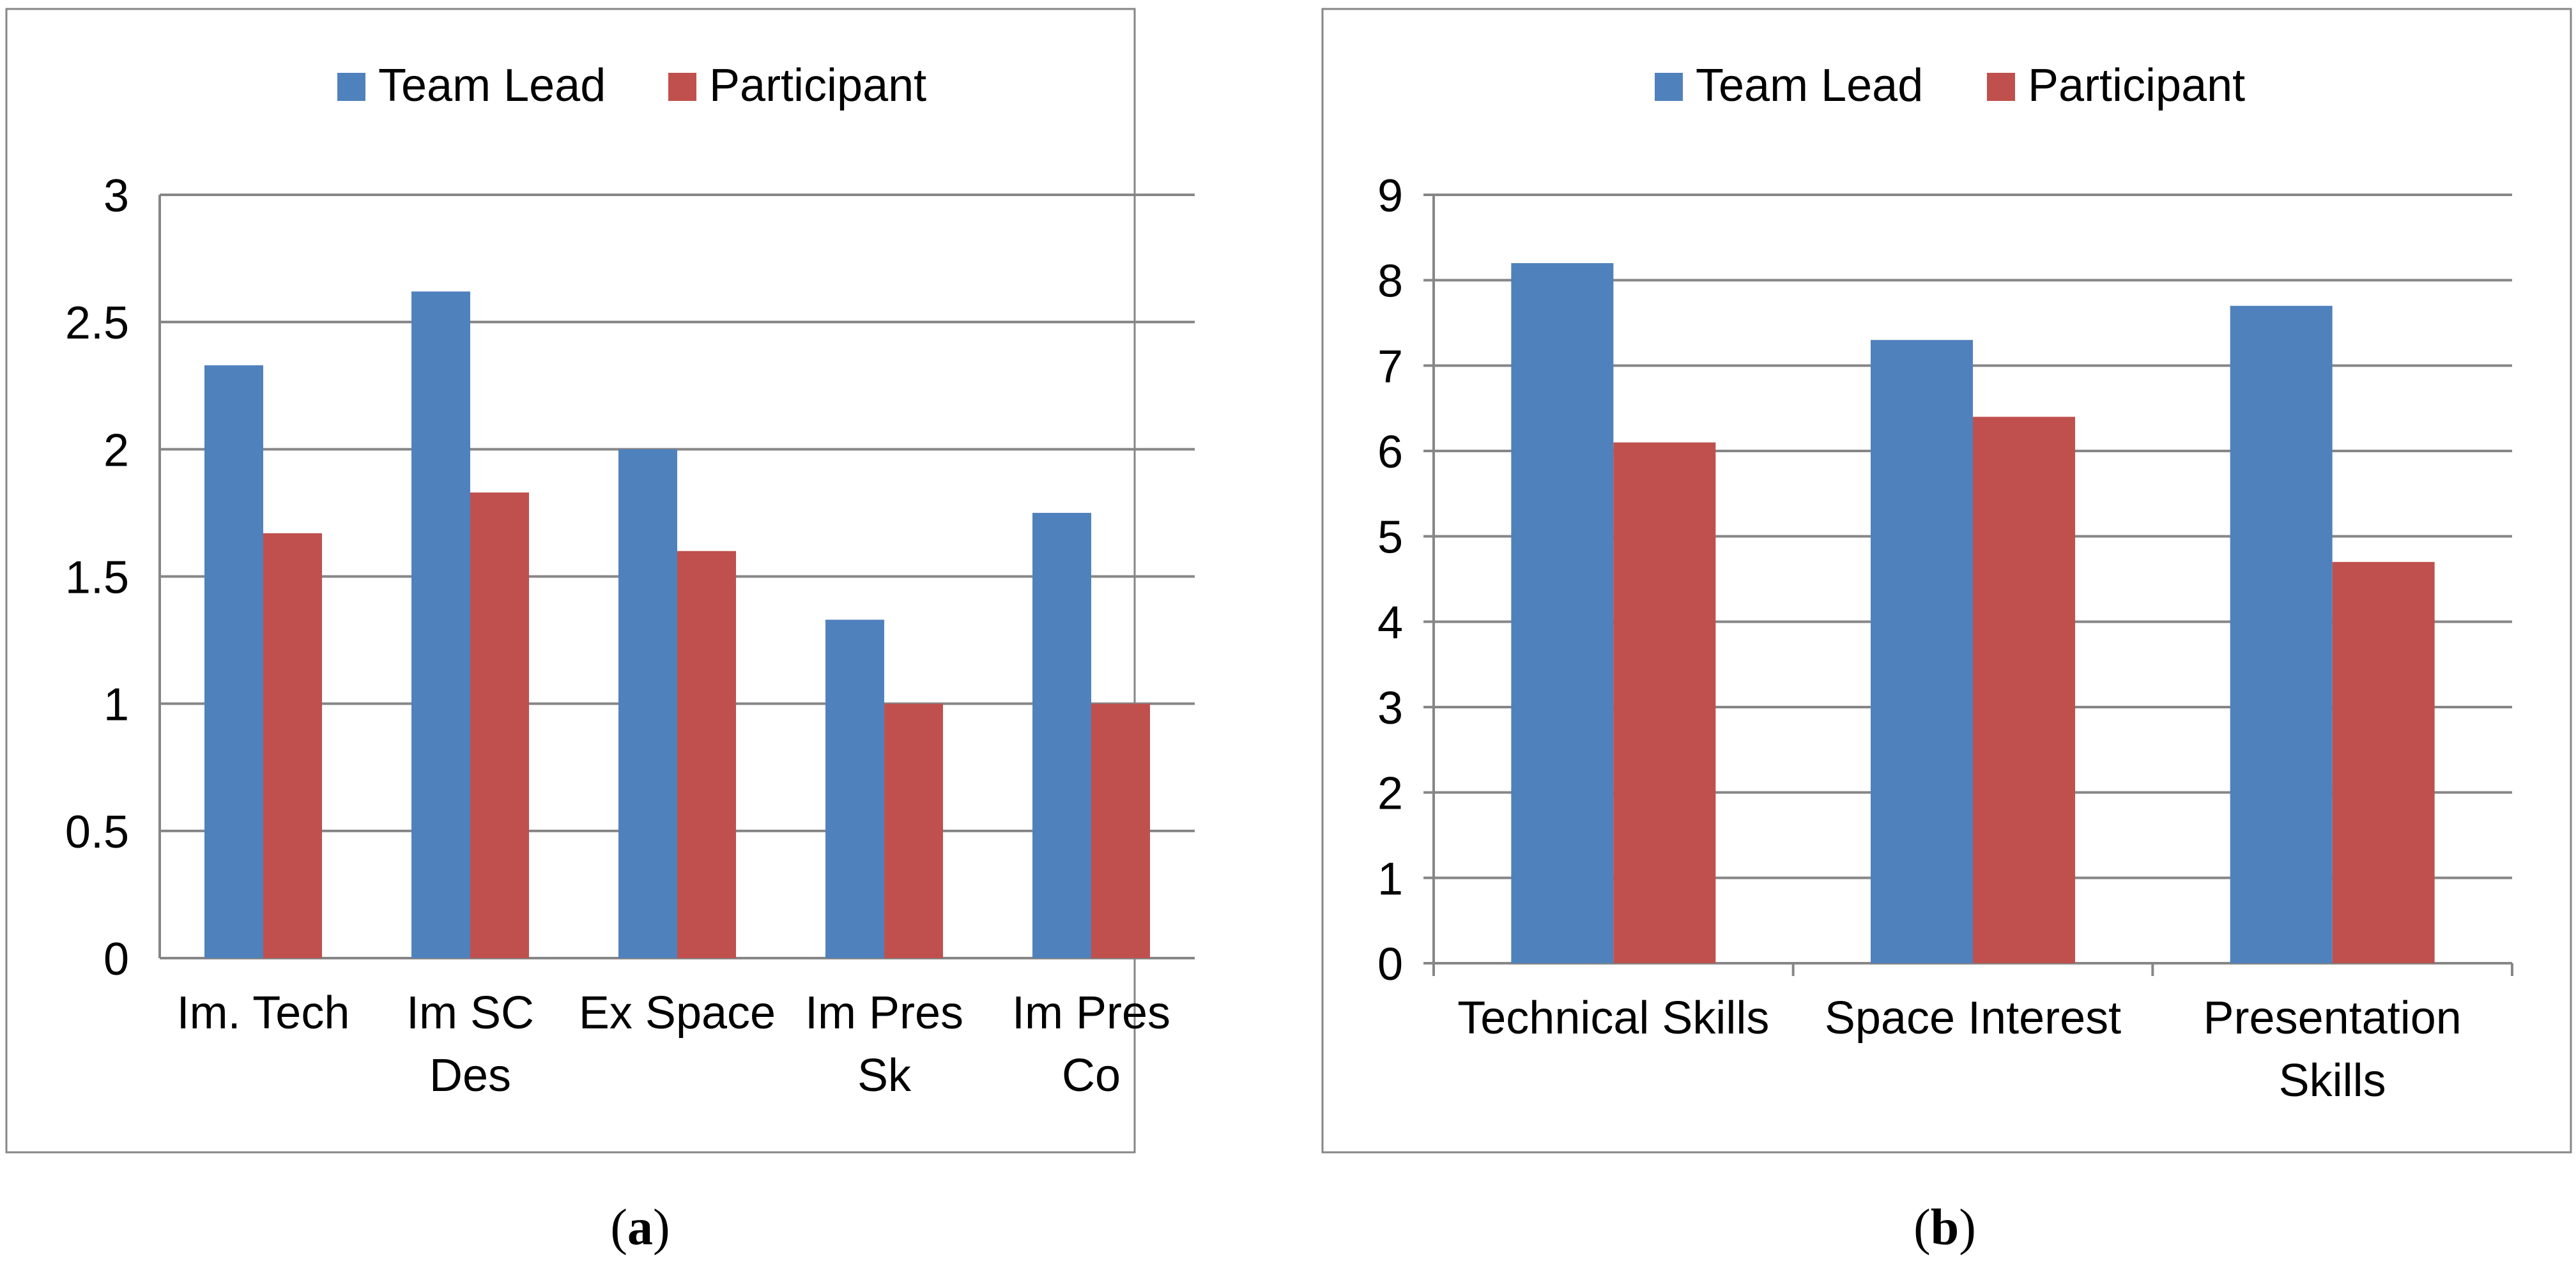  I want to click on x-category-label: Presentation Skills, so click(2333, 1049).